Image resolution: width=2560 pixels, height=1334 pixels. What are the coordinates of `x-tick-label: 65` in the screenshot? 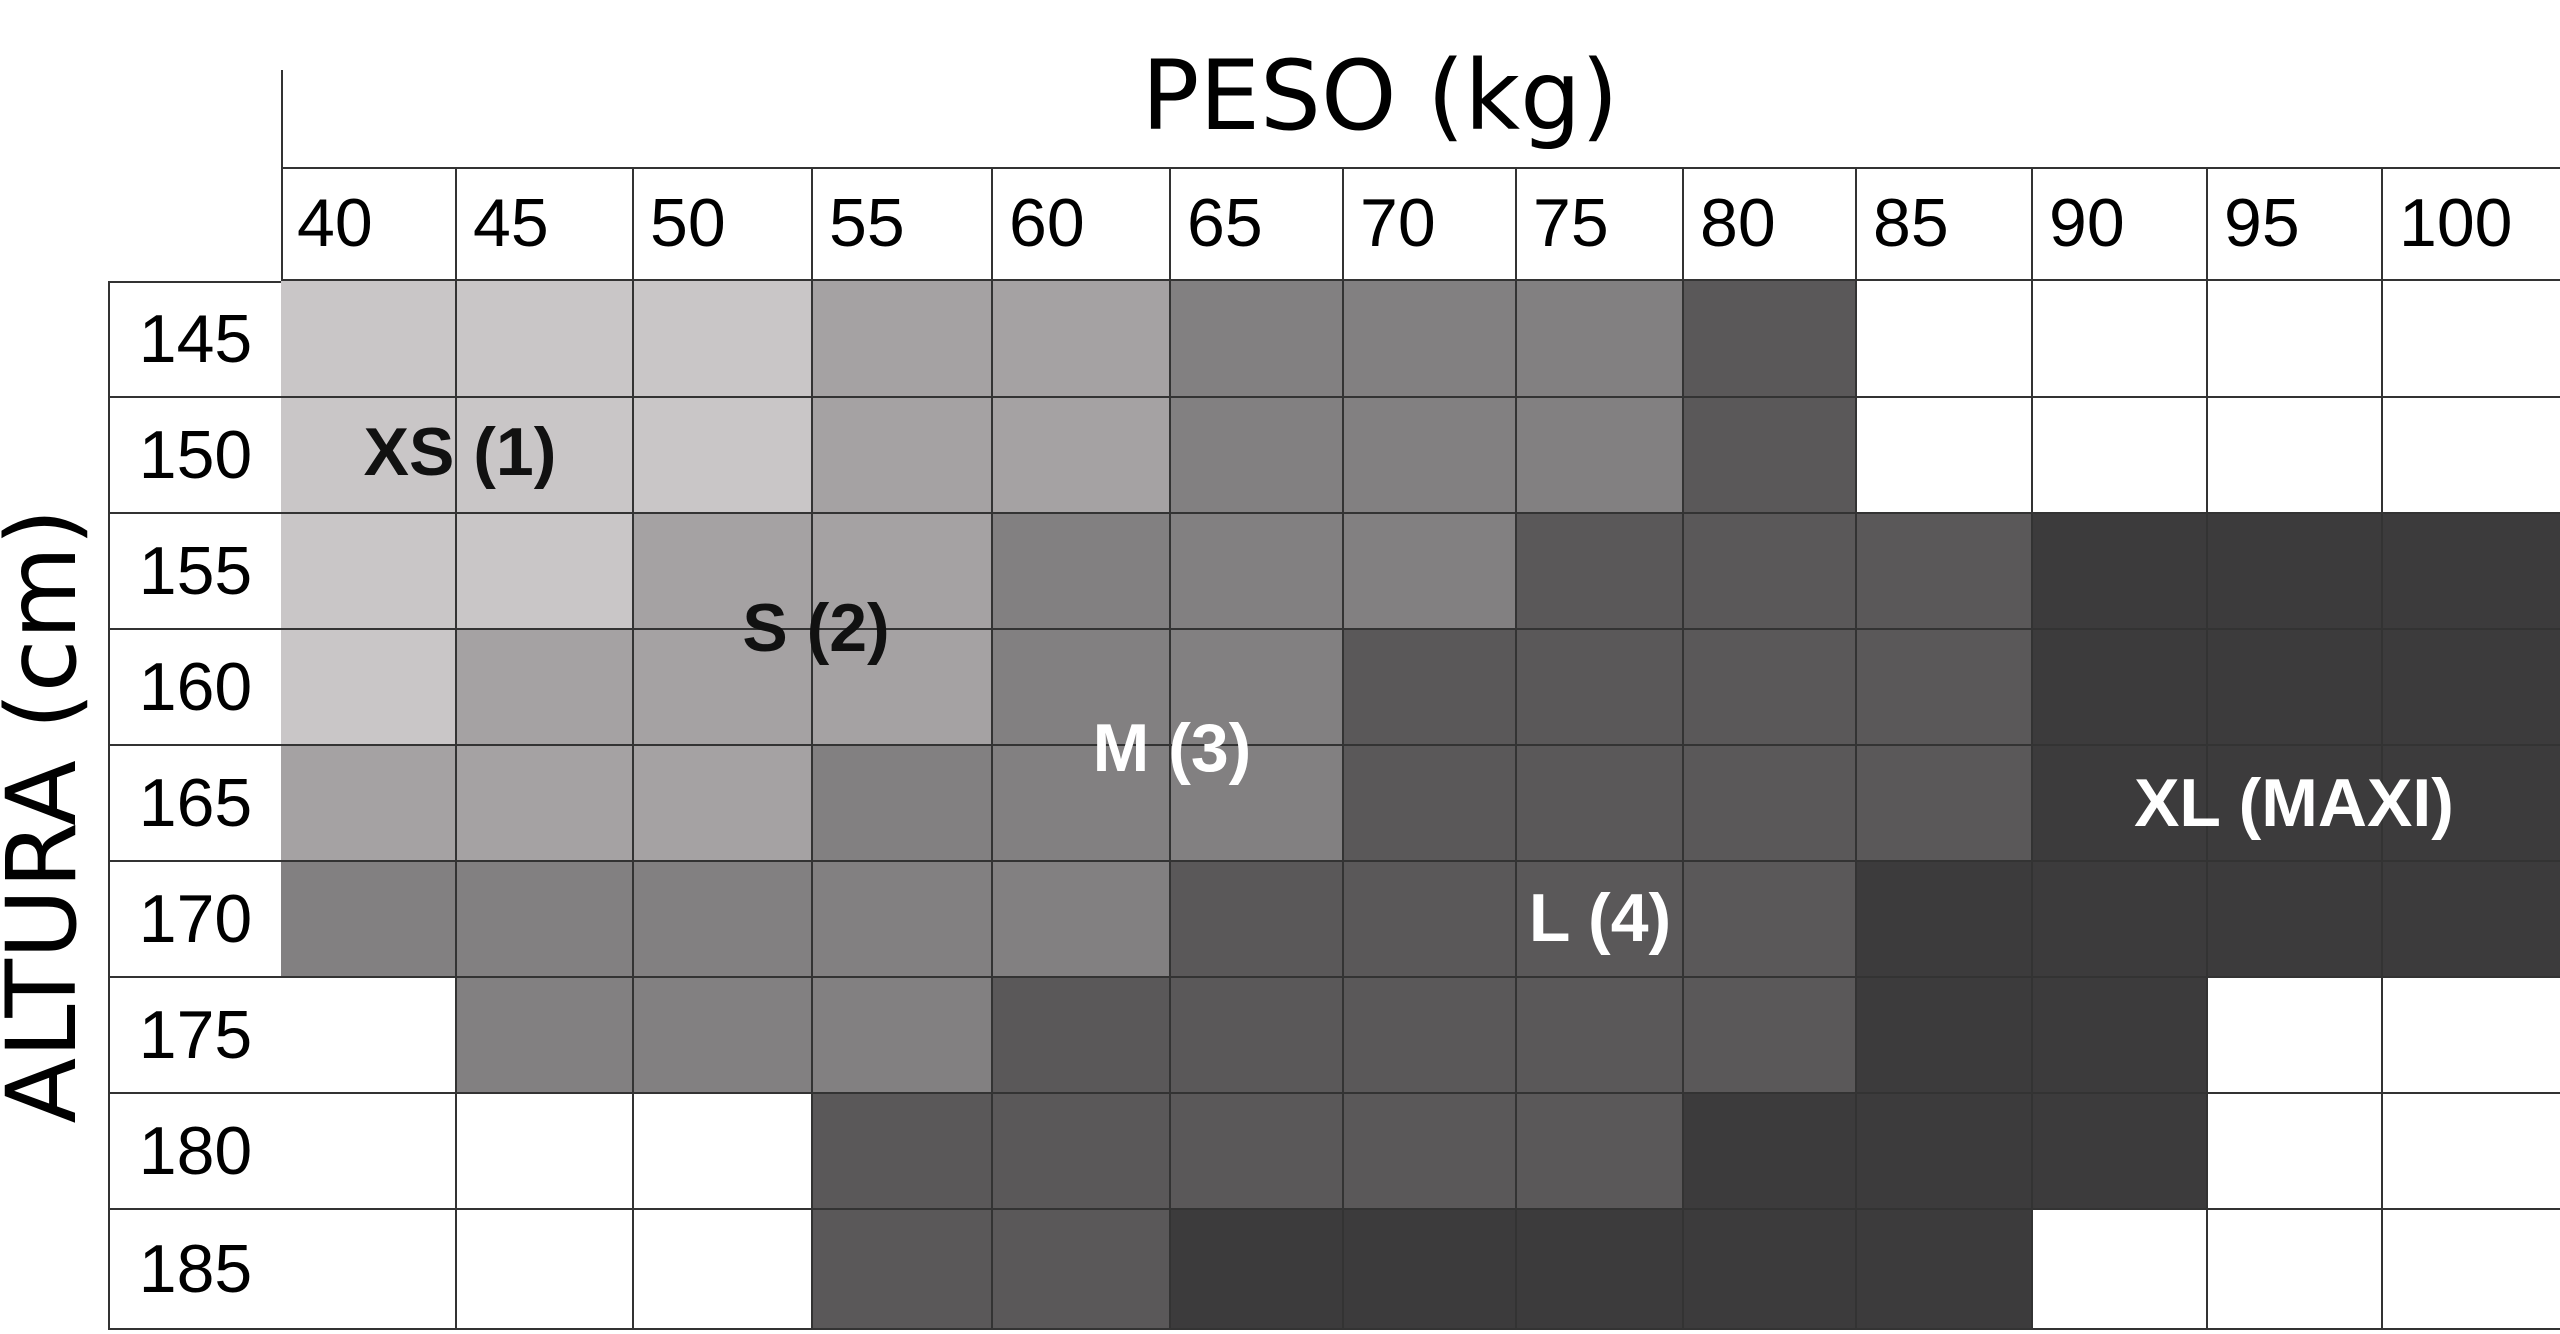 It's located at (1257, 224).